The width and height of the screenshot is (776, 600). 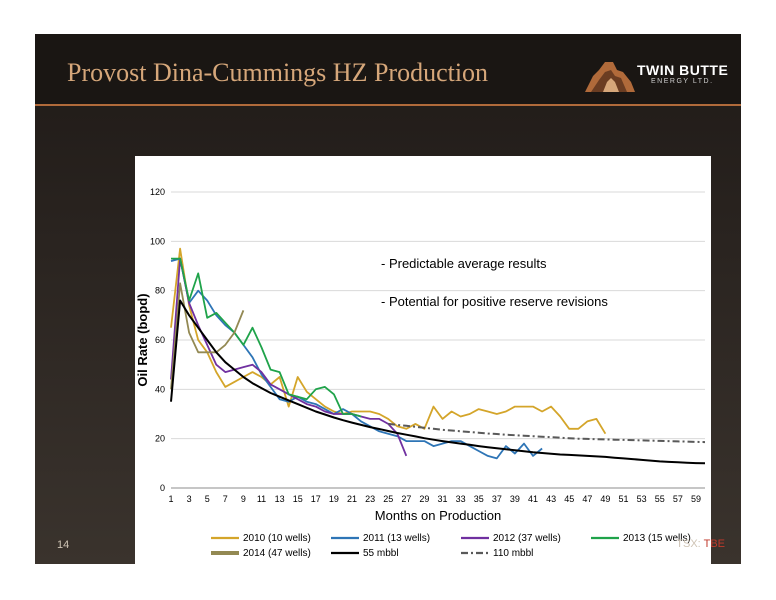 I want to click on x-tick-label: 37, so click(x=497, y=499).